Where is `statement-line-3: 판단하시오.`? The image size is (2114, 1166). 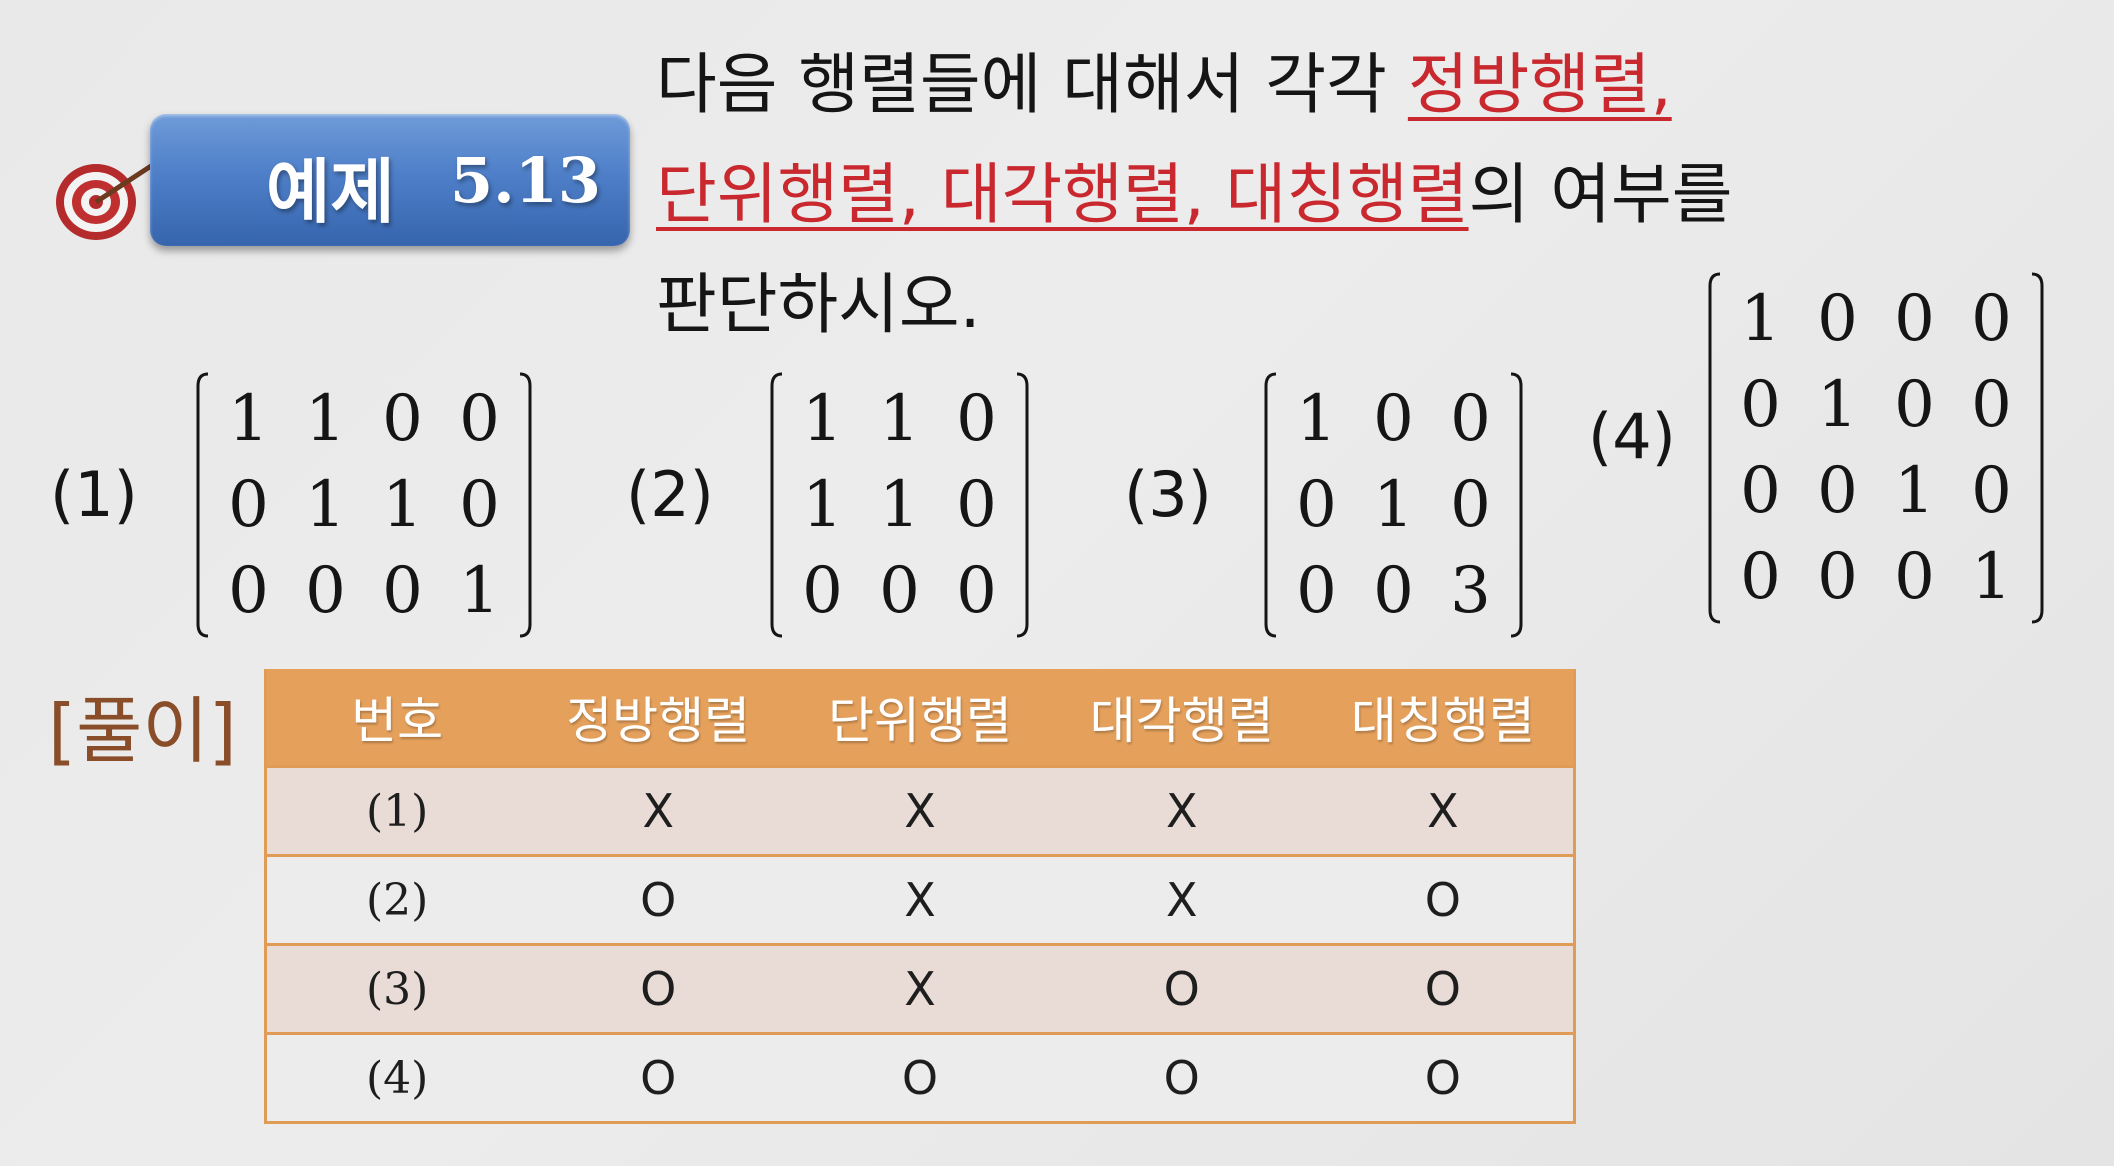
statement-line-3: 판단하시오. is located at coordinates (1366, 305).